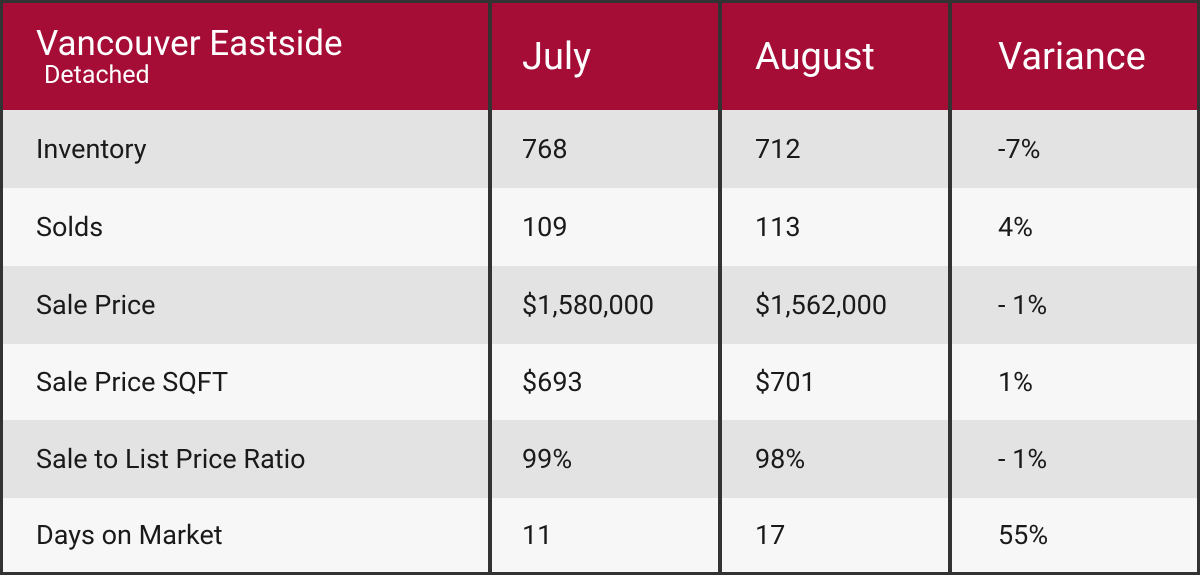  I want to click on table-cell: 11, so click(605, 535).